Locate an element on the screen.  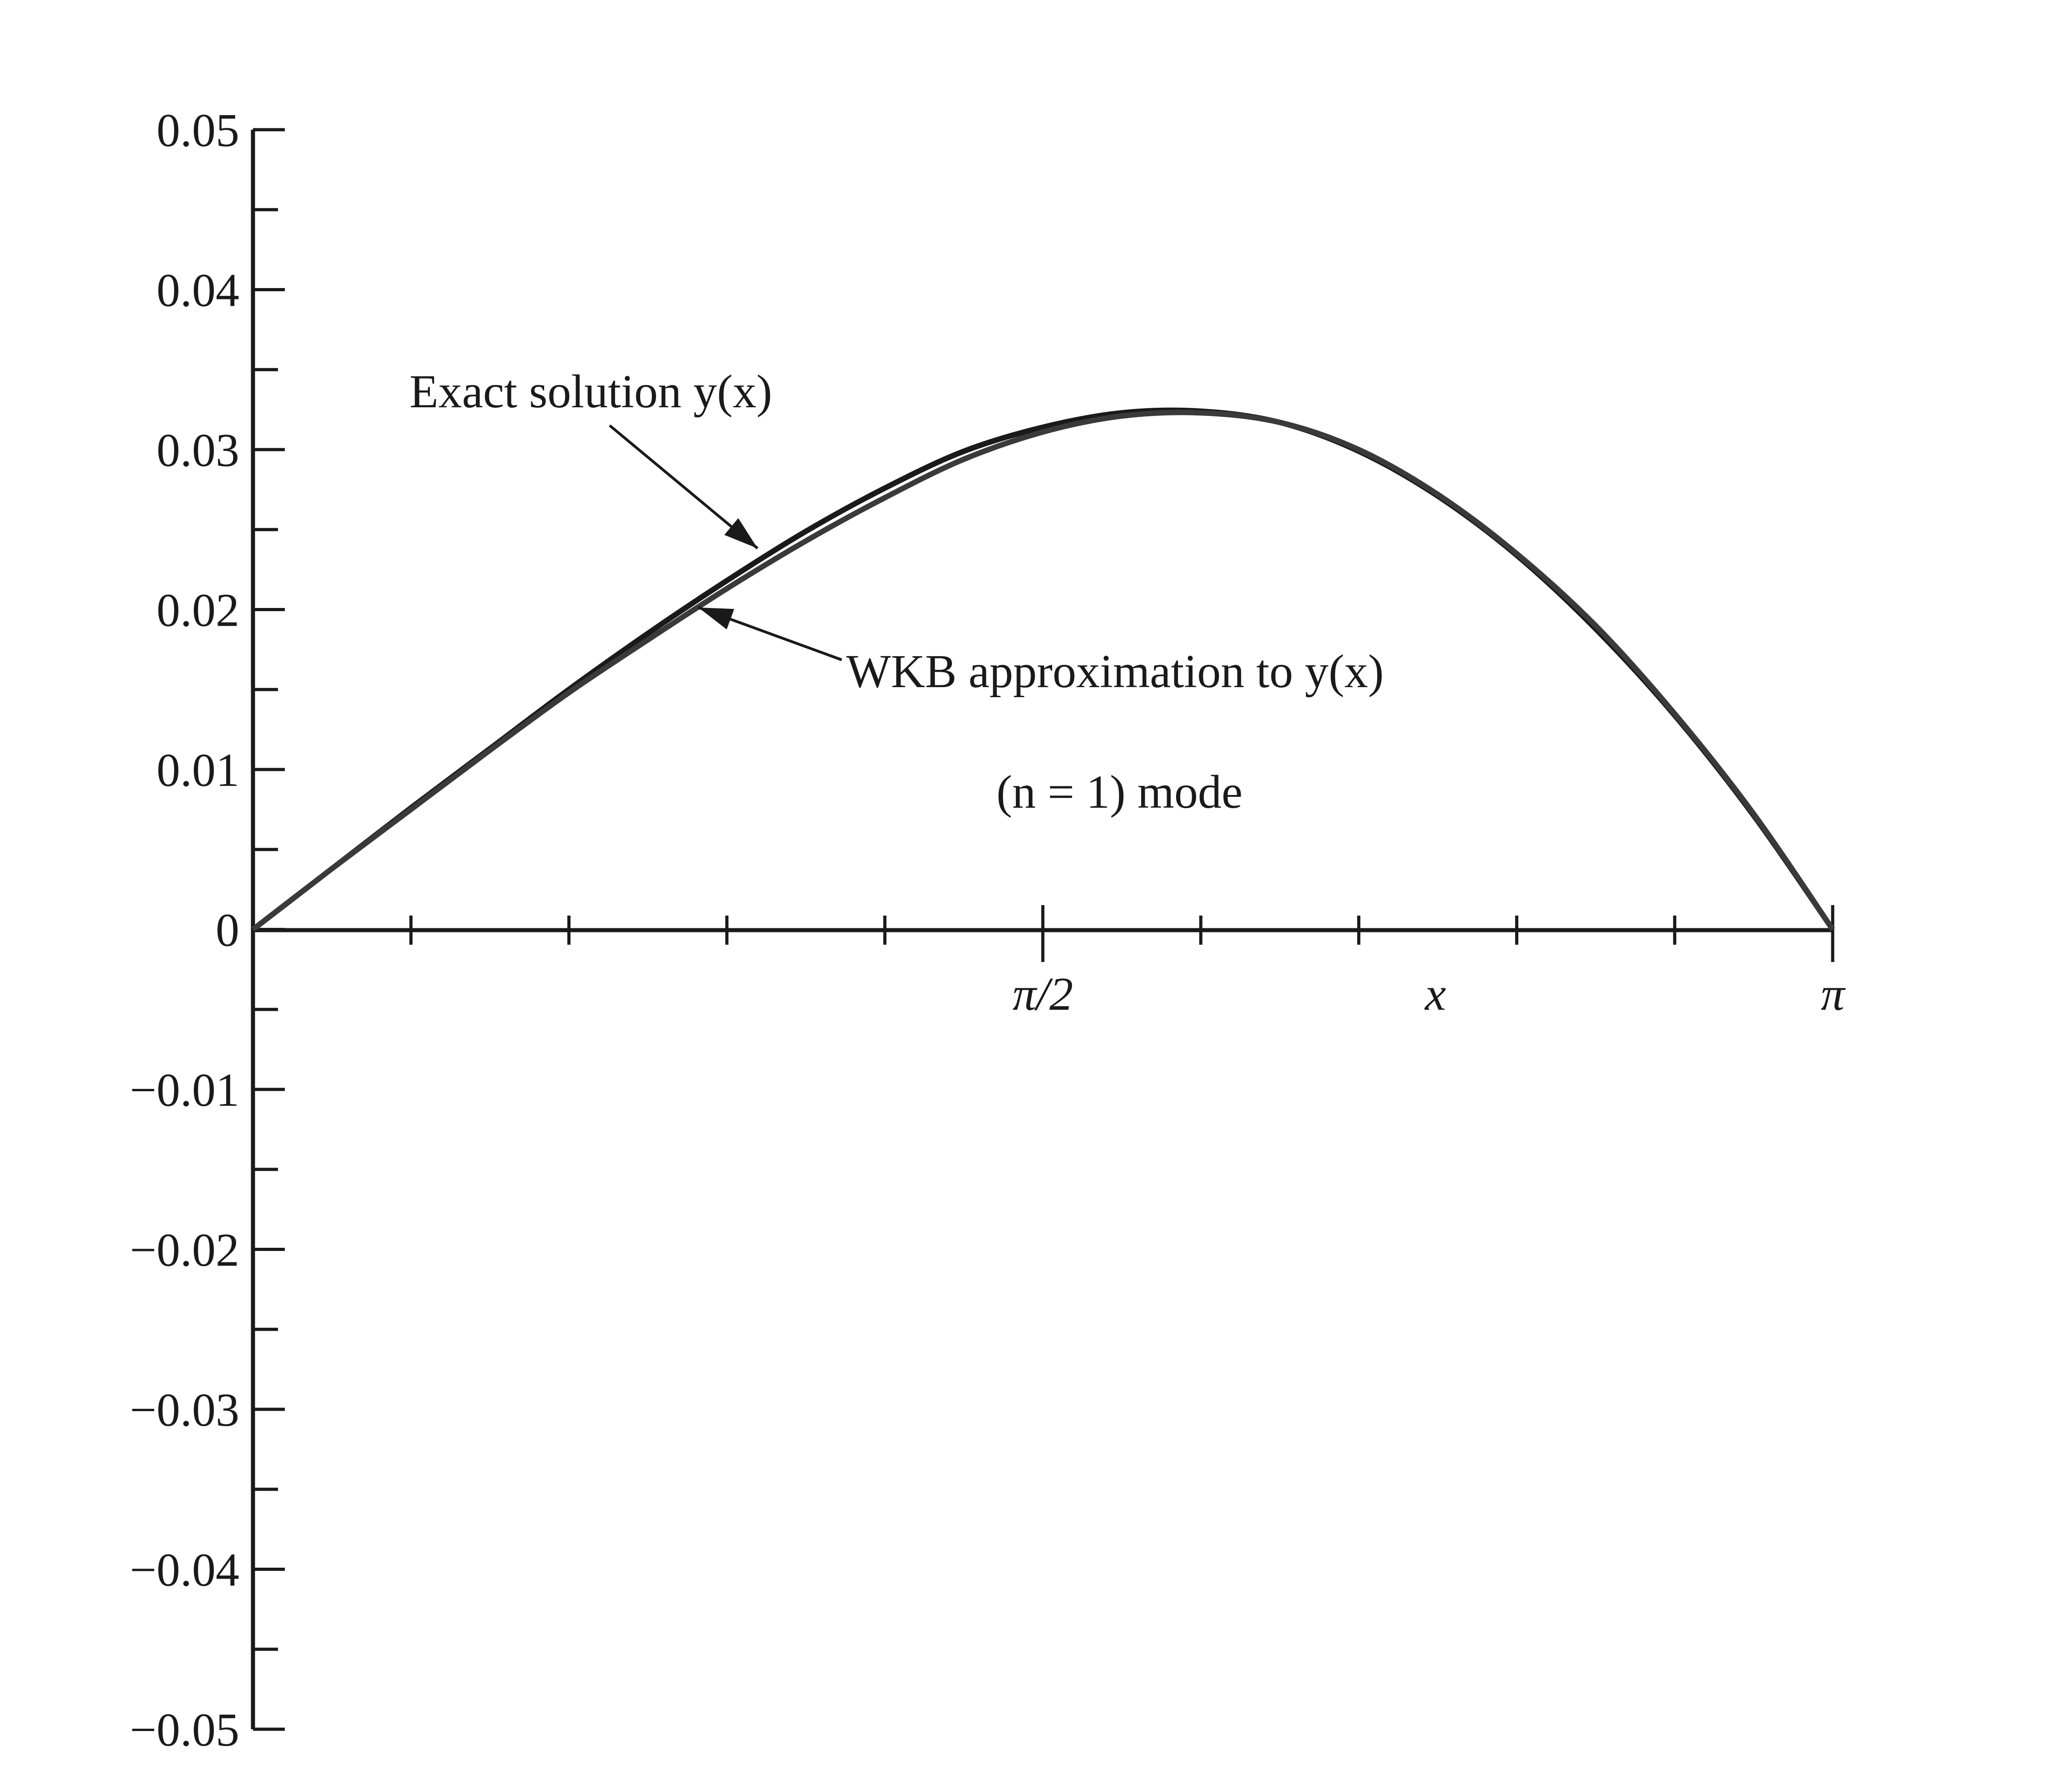
y-tick-label: 0.02 is located at coordinates (198, 611).